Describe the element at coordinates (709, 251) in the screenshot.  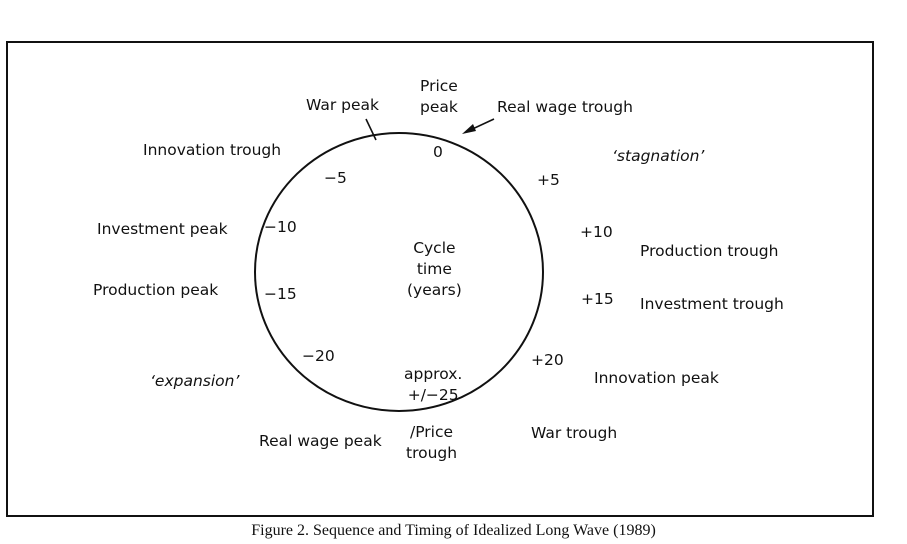
I see `production-trough-label: Production trough` at that location.